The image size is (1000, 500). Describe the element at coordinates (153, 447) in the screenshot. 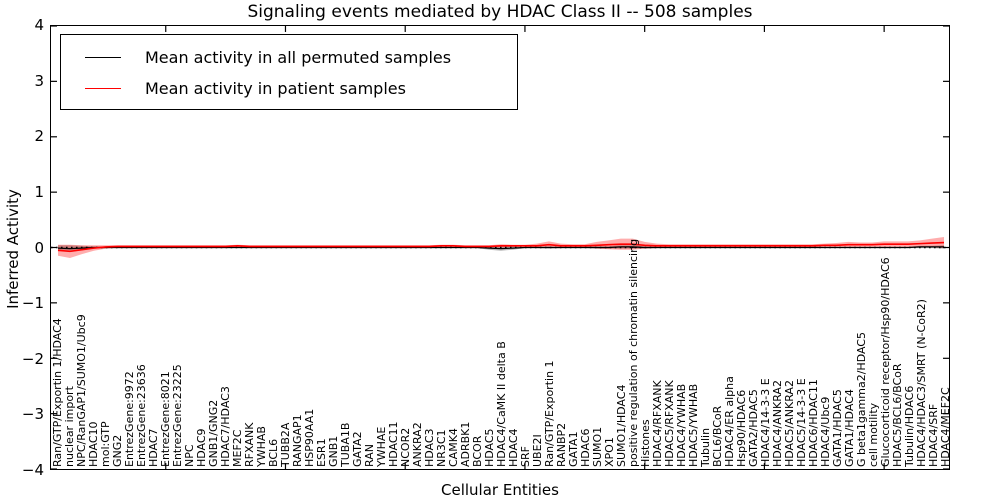

I see `entity-label: HDAC7` at that location.